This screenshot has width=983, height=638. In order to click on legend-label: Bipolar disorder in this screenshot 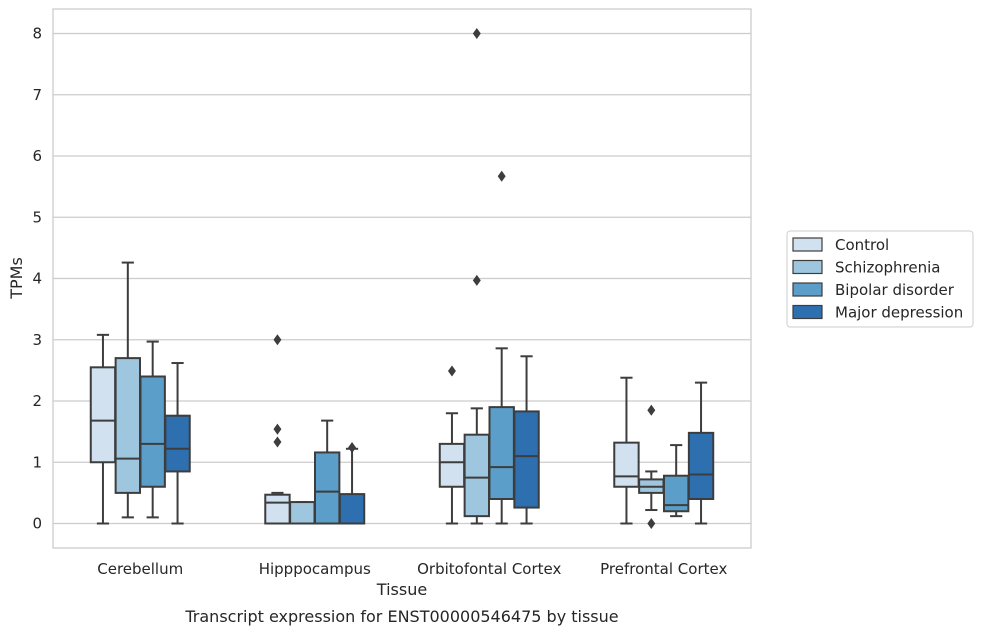, I will do `click(895, 290)`.